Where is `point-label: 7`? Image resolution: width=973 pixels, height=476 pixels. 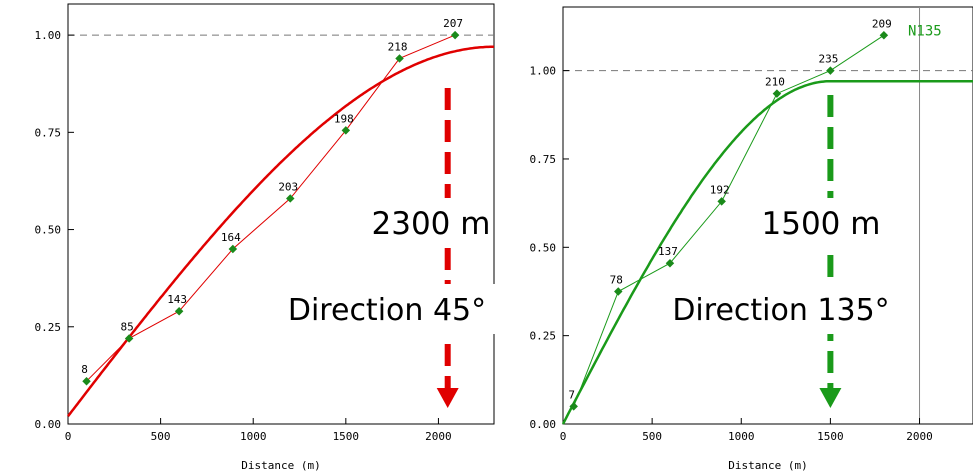 point-label: 7 is located at coordinates (571, 394).